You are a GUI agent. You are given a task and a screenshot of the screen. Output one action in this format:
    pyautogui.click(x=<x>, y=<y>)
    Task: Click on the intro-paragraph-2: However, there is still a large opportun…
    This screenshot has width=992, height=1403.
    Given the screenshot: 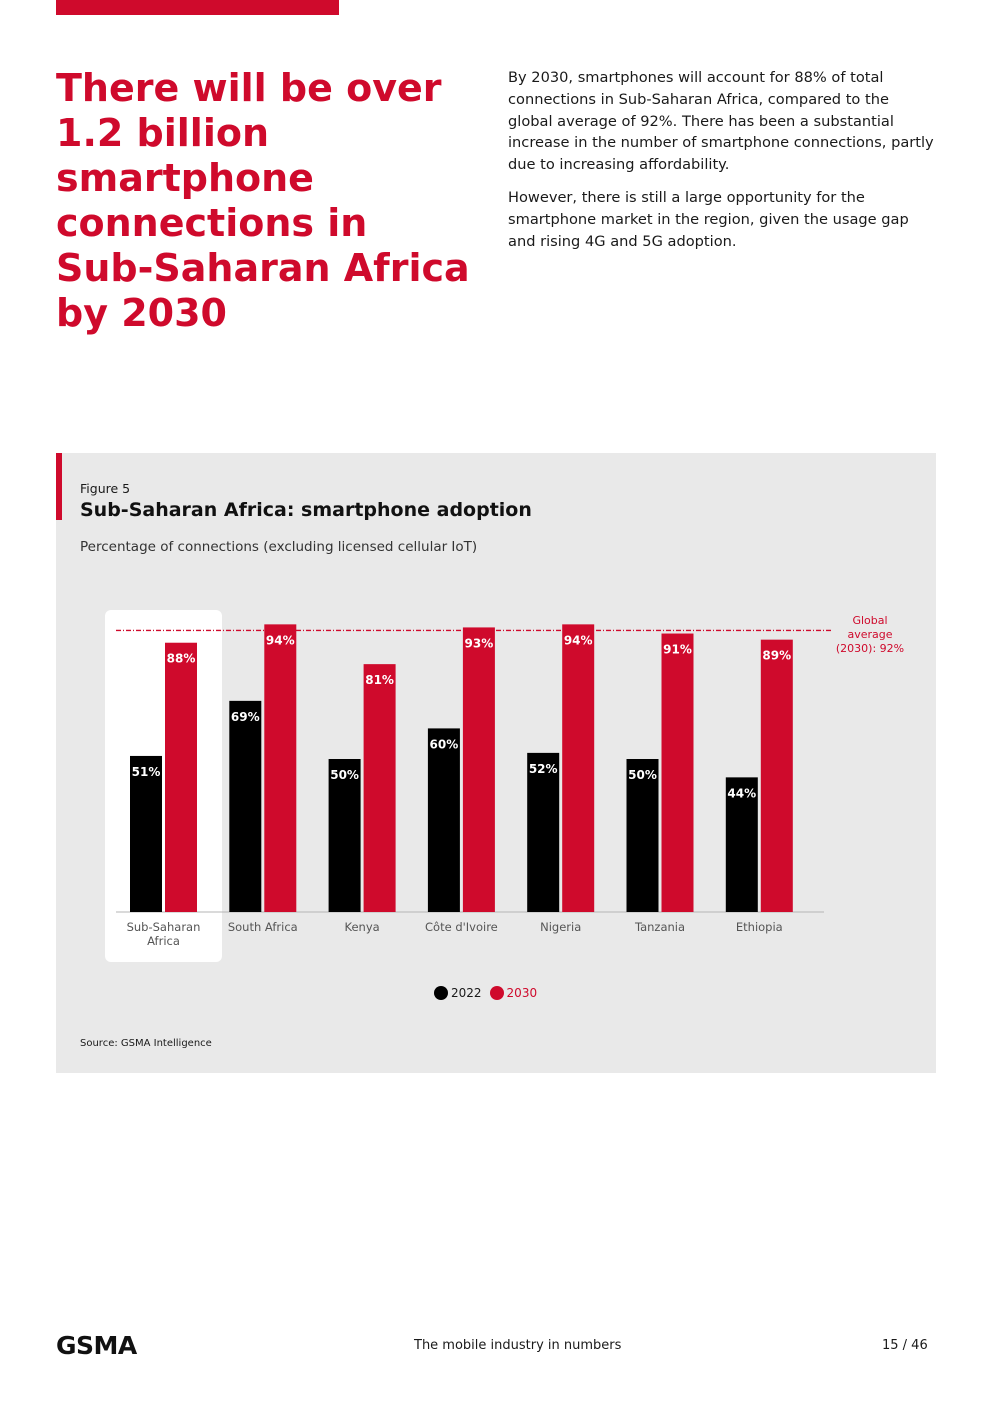 What is the action you would take?
    pyautogui.click(x=708, y=219)
    